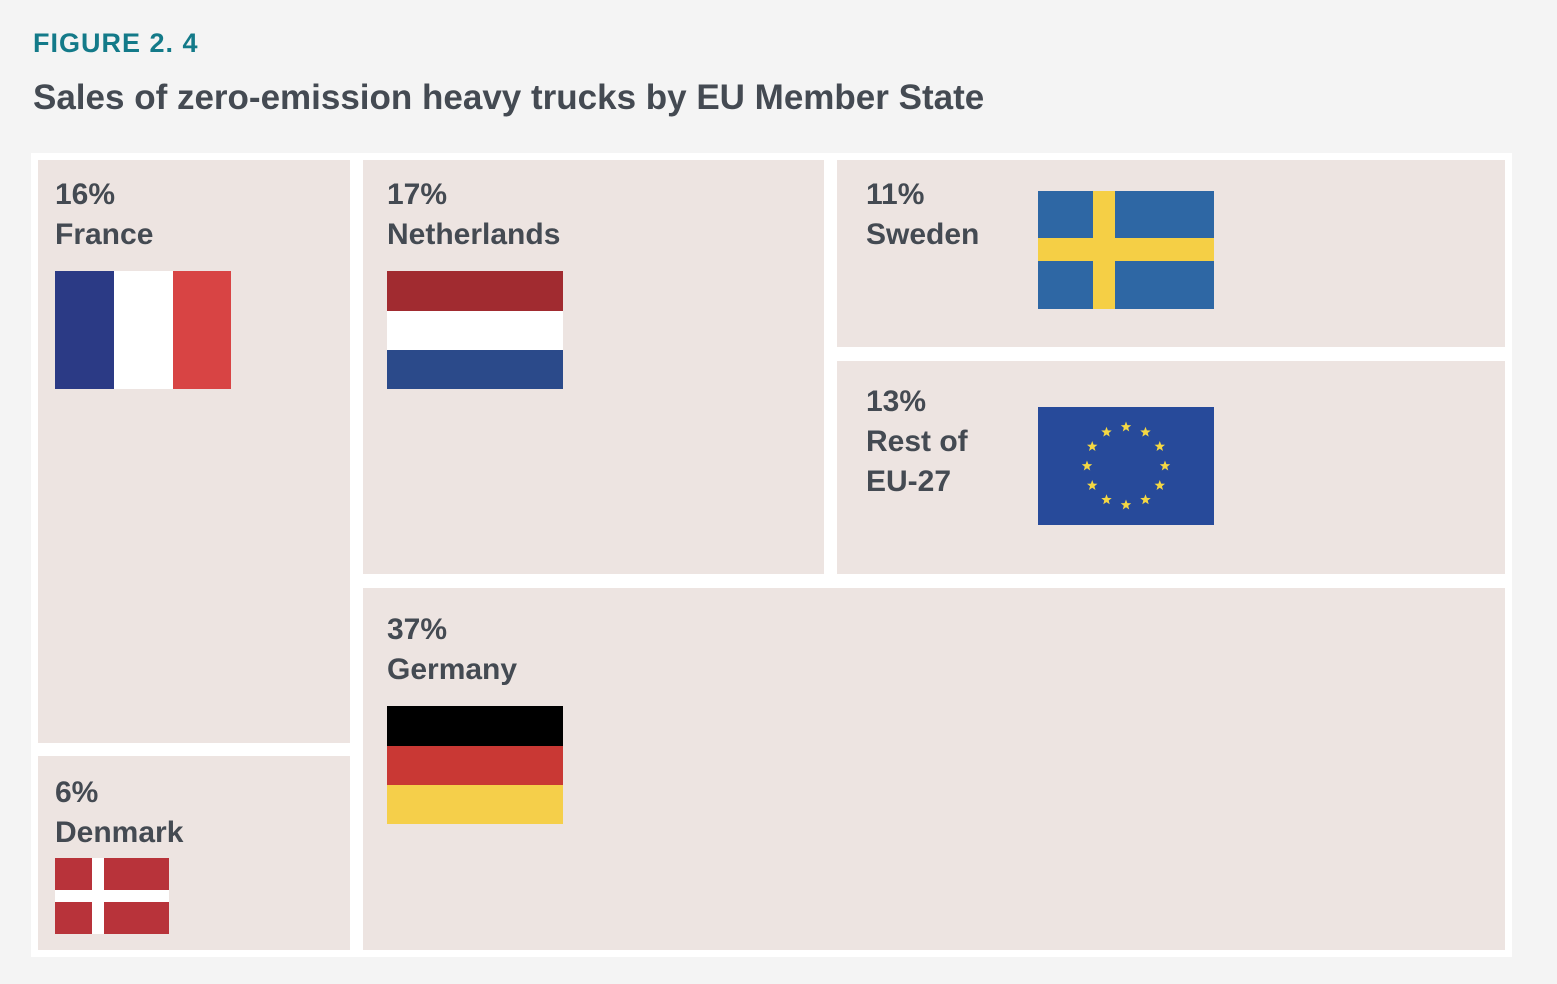  What do you see at coordinates (593, 367) in the screenshot?
I see `tile-netherlands: 17% Netherlands` at bounding box center [593, 367].